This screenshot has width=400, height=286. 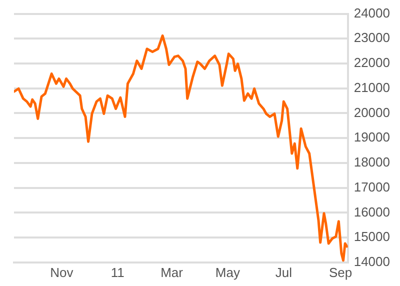 What do you see at coordinates (172, 272) in the screenshot?
I see `x-tick-label: Mar` at bounding box center [172, 272].